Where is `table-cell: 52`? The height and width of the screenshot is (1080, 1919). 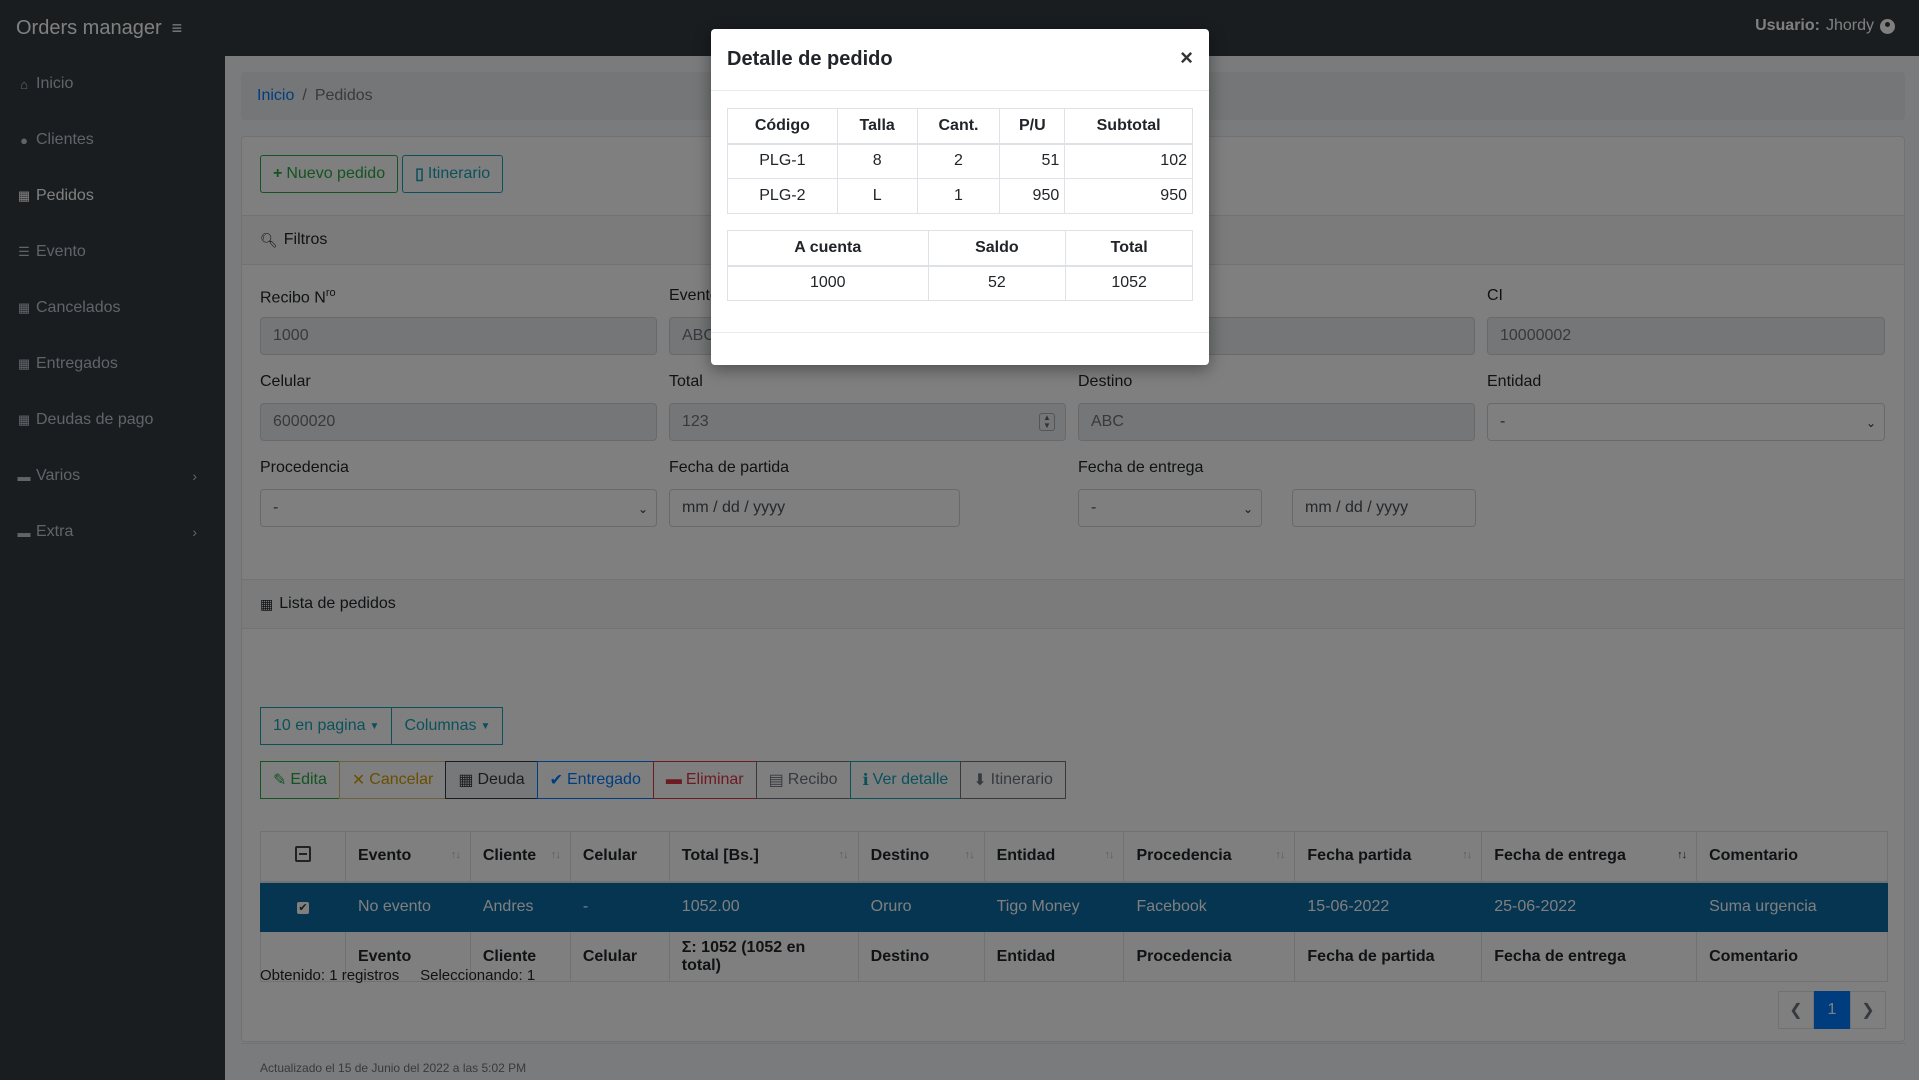
table-cell: 52 is located at coordinates (997, 283).